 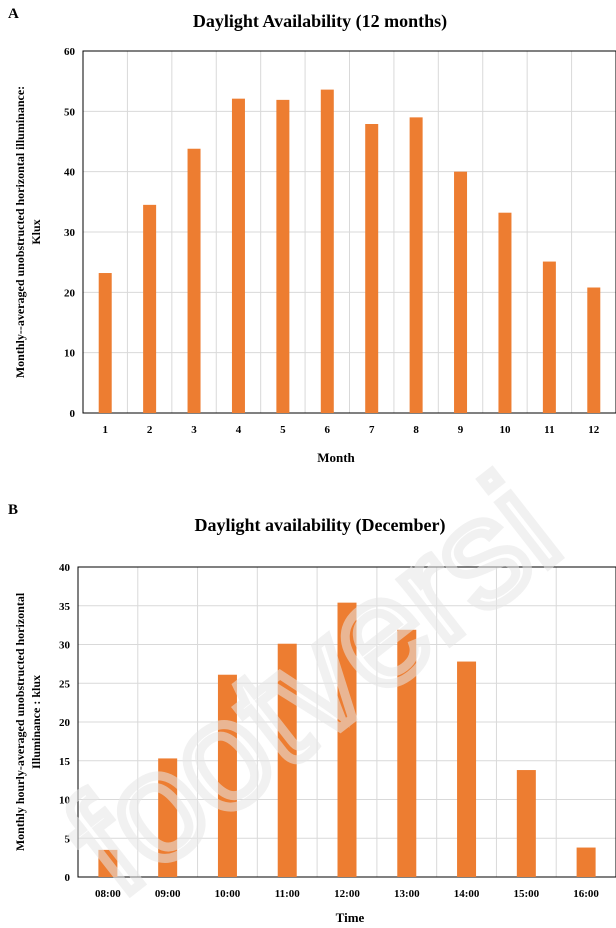 I want to click on x-tick-label: 8, so click(x=416, y=430).